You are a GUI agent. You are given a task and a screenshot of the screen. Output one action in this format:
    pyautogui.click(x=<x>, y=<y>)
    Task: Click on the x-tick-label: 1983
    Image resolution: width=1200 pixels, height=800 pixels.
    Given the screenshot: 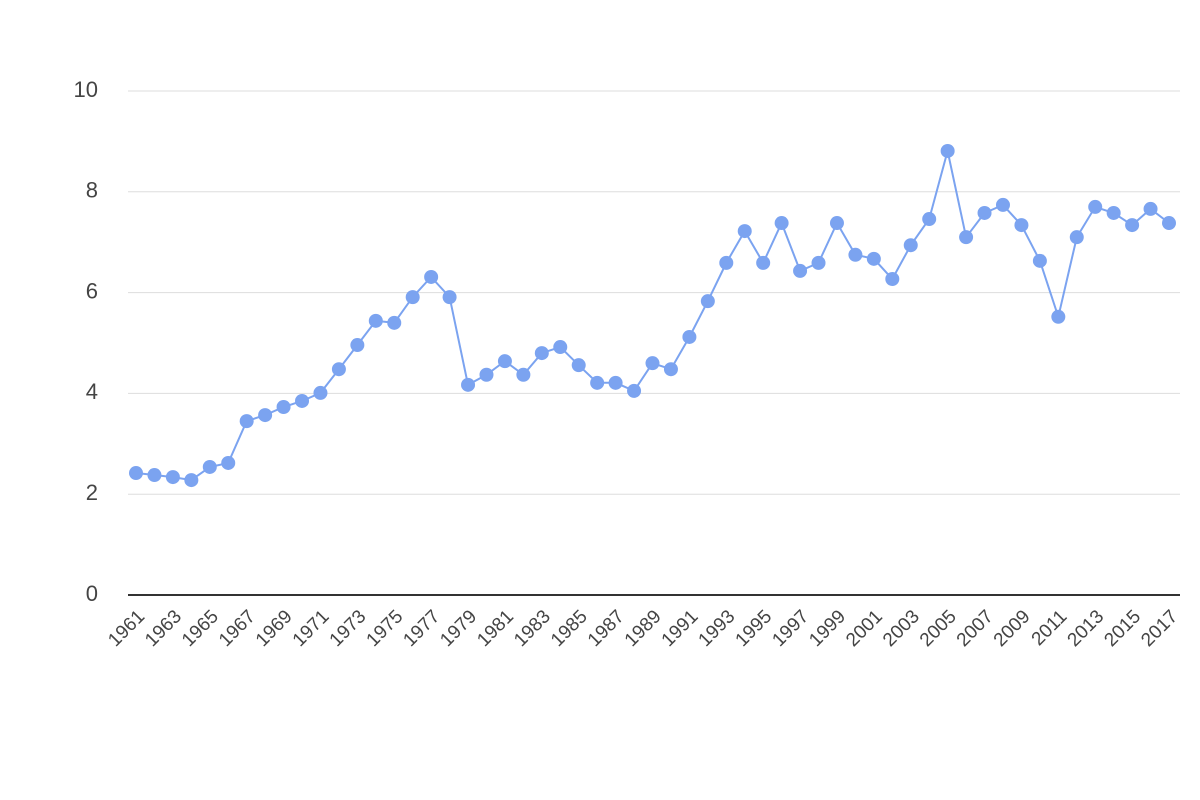 What is the action you would take?
    pyautogui.click(x=532, y=628)
    